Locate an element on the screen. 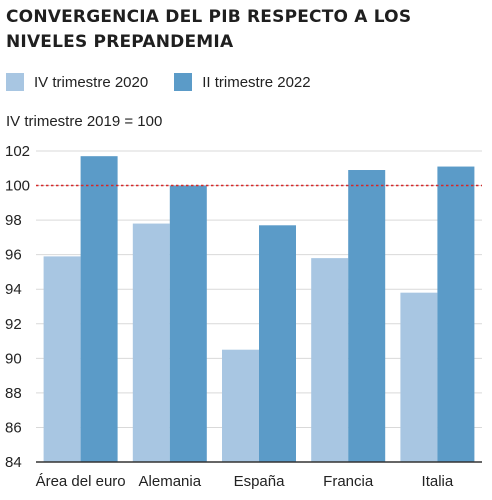 This screenshot has width=492, height=500. legend-item-series-2: II trimestre 2022 is located at coordinates (242, 82).